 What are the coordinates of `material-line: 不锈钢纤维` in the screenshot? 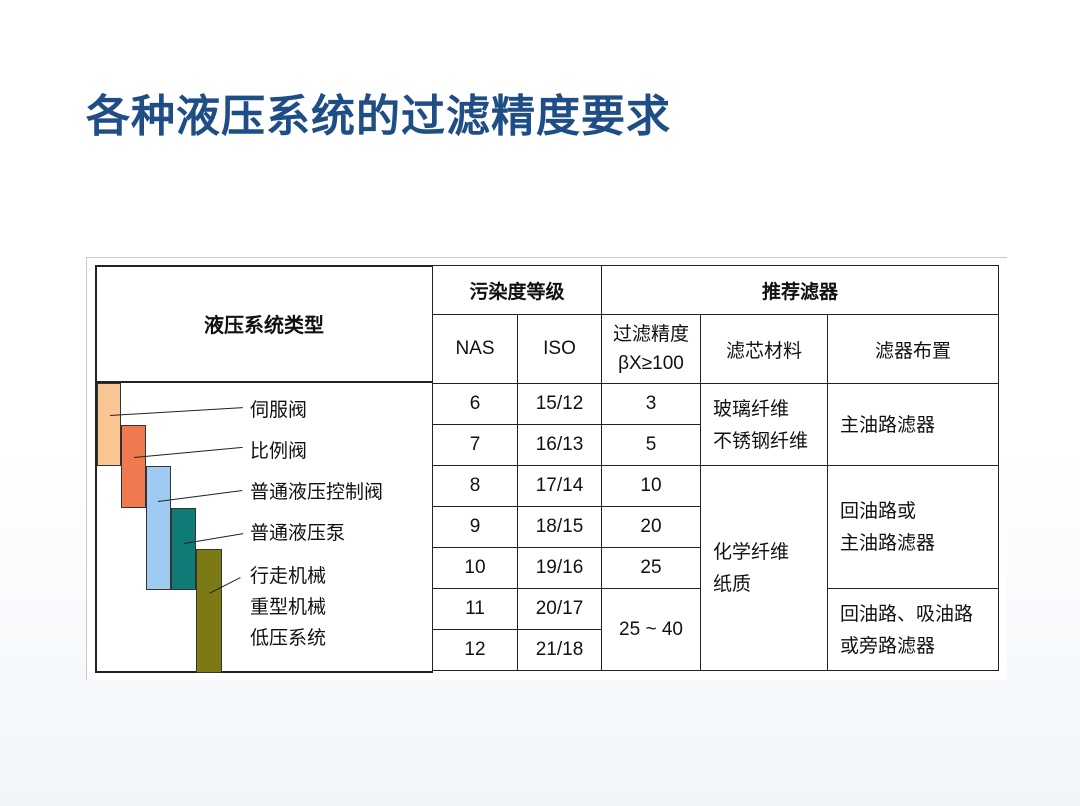 It's located at (761, 440).